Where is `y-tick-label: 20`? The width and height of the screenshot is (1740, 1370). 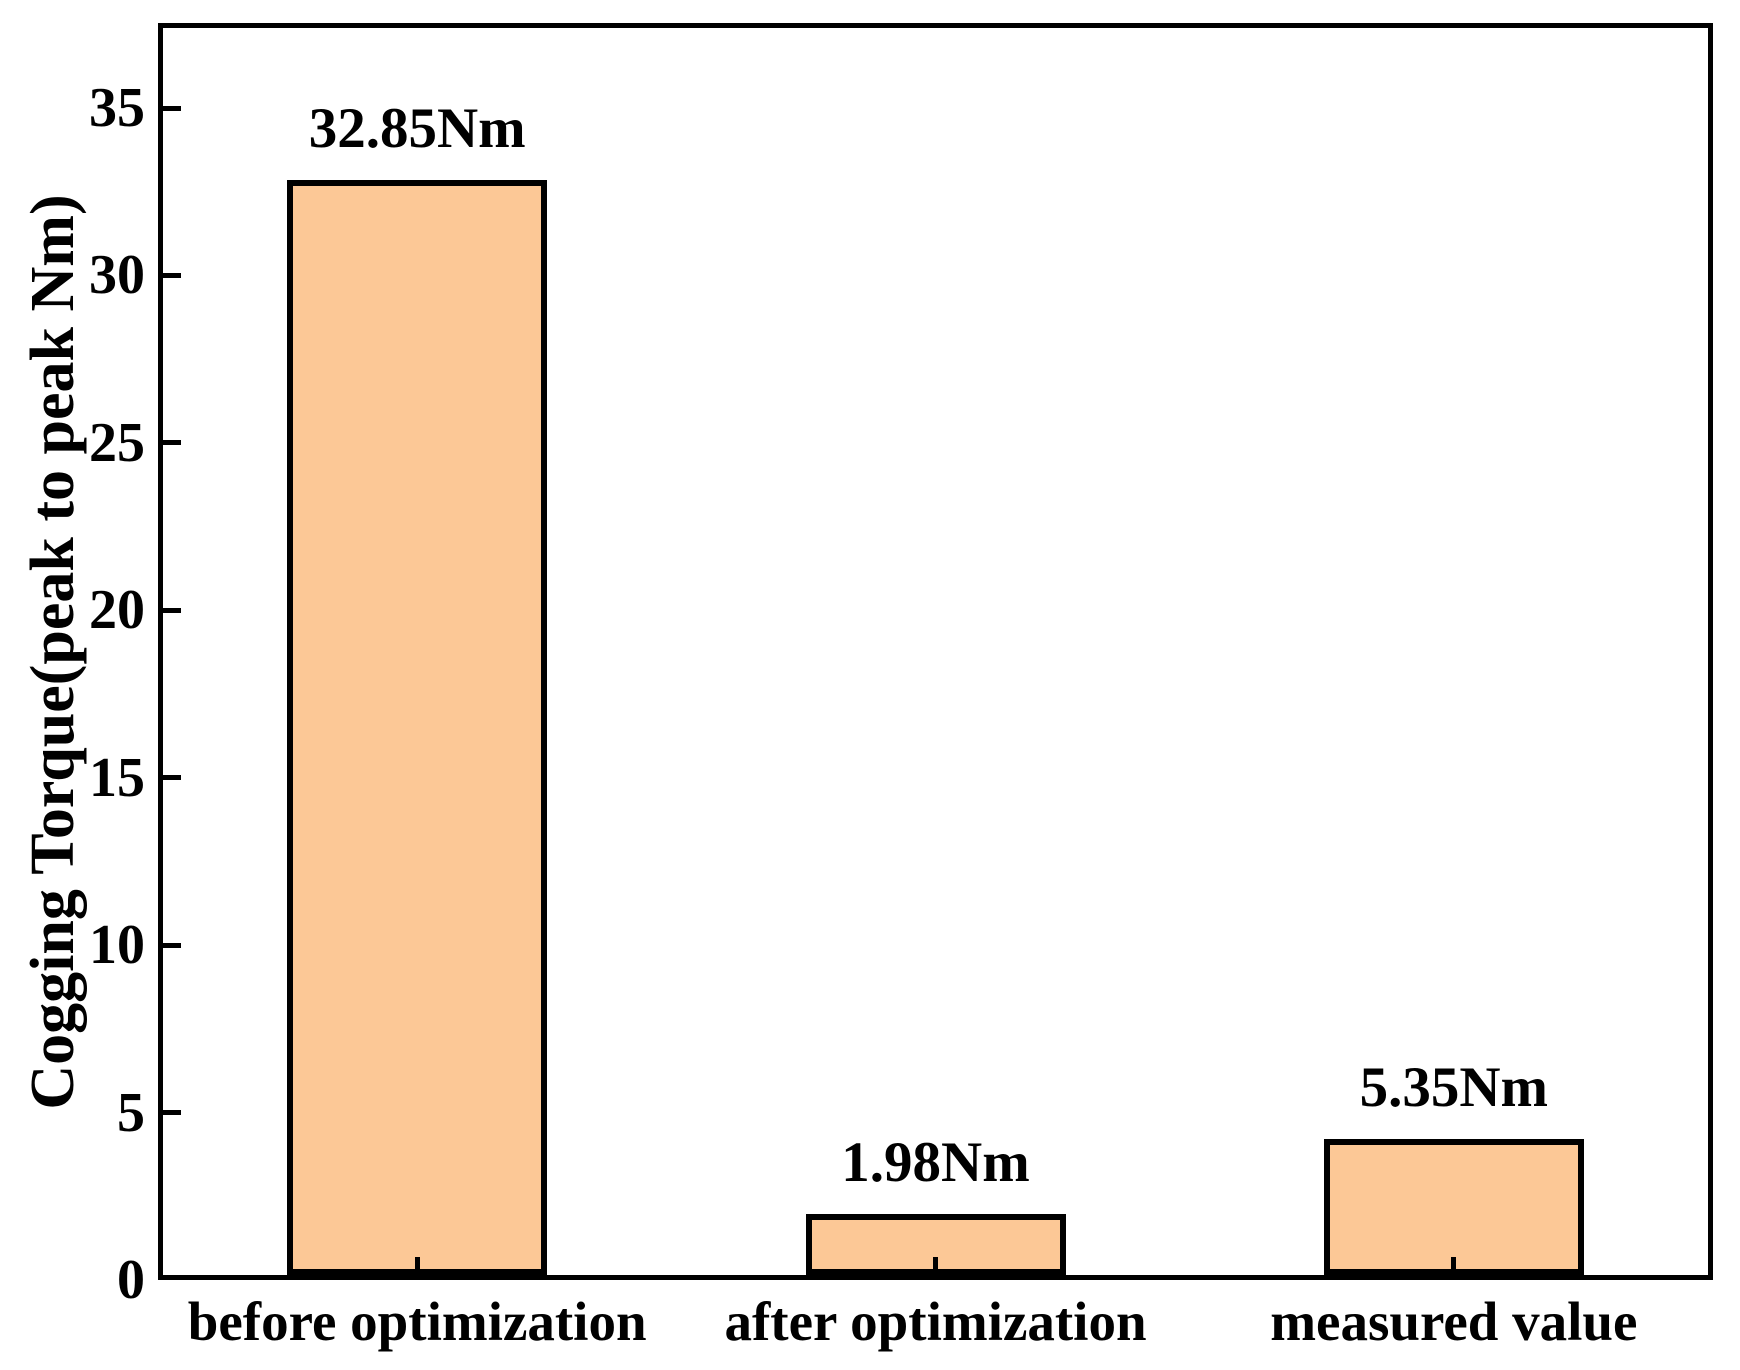
y-tick-label: 20 is located at coordinates (117, 610).